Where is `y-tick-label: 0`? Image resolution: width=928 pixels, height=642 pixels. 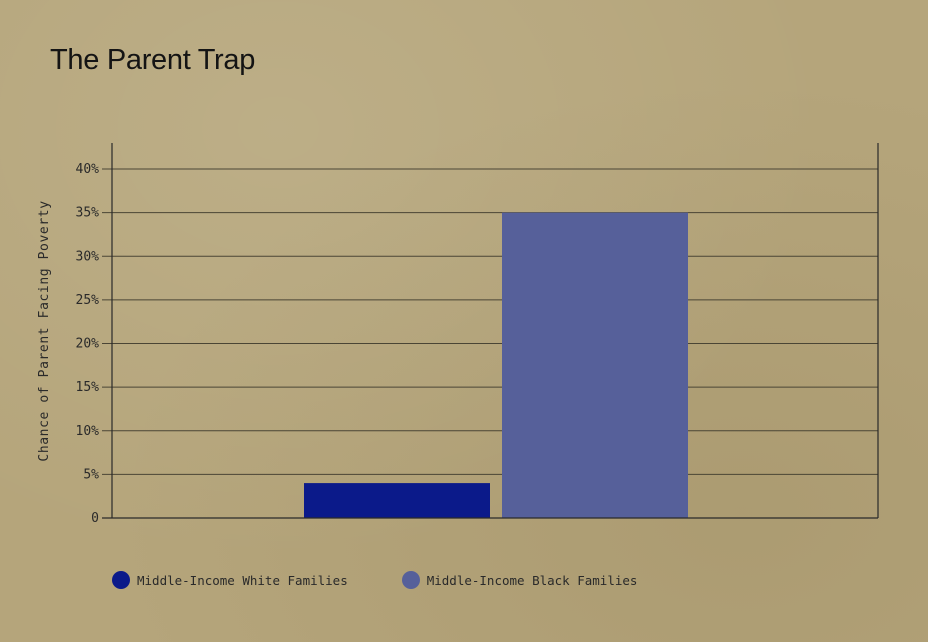 y-tick-label: 0 is located at coordinates (95, 518).